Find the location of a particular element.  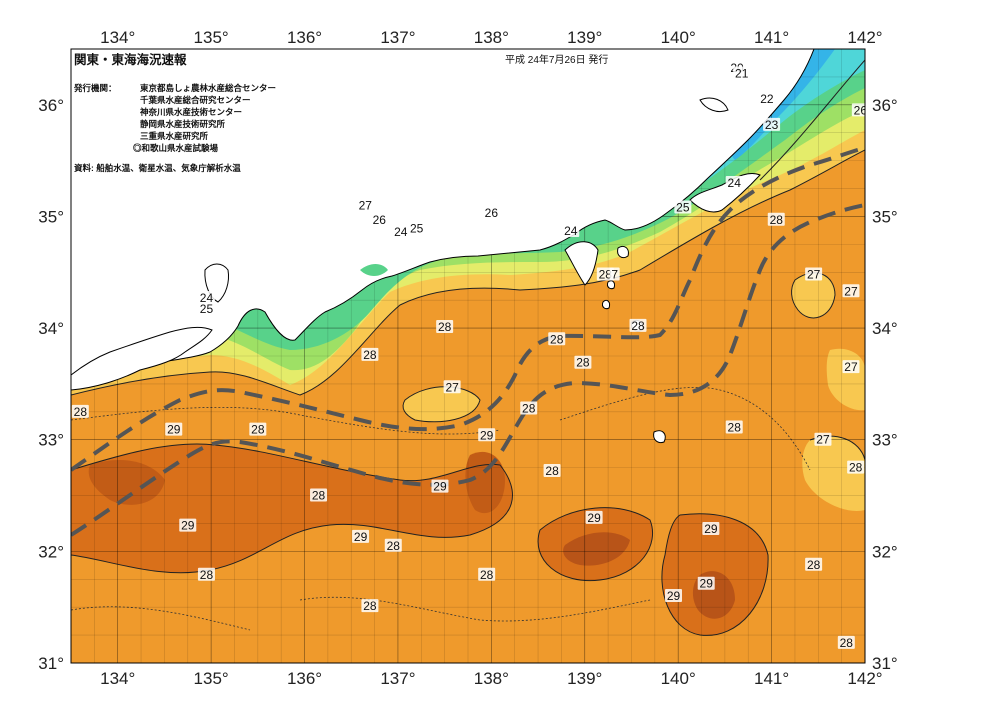

isotherm-label: 21 is located at coordinates (742, 74).